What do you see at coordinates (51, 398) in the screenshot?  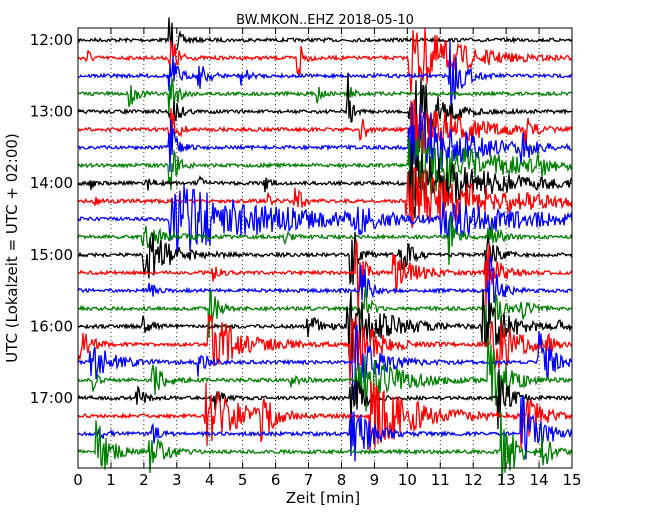 I see `y-tick-label: 17:00` at bounding box center [51, 398].